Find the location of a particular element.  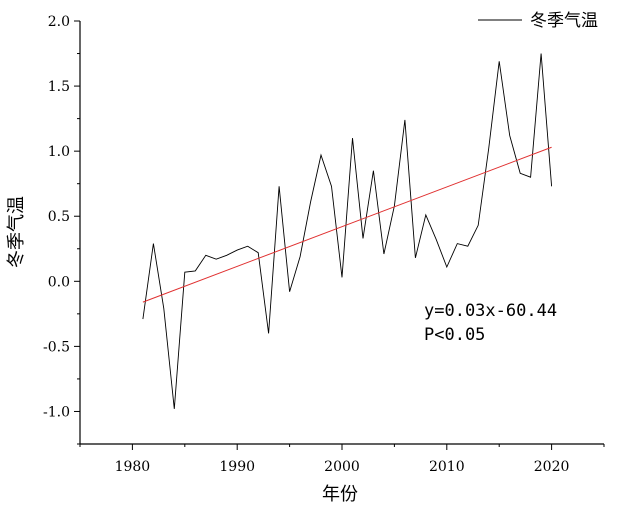

x-tick-label: 1980 is located at coordinates (133, 467).